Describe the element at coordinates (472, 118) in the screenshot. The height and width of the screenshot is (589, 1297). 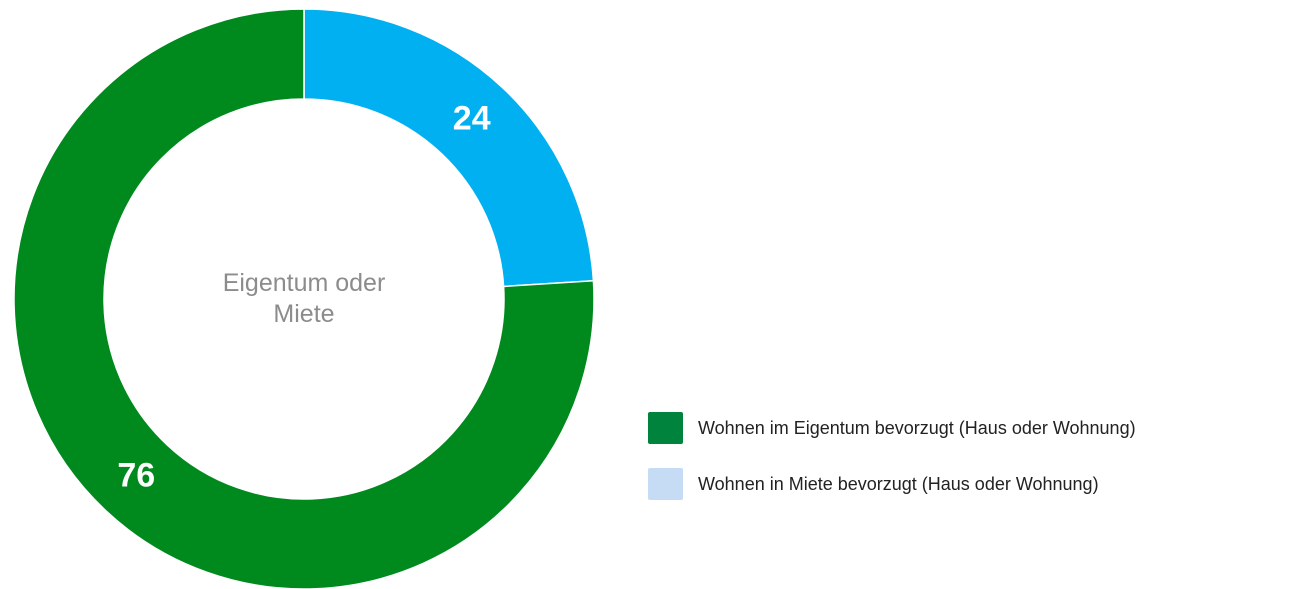
I see `data-label: 24` at that location.